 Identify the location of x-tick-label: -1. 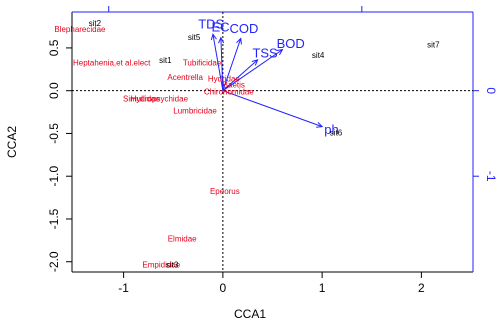
(123, 288).